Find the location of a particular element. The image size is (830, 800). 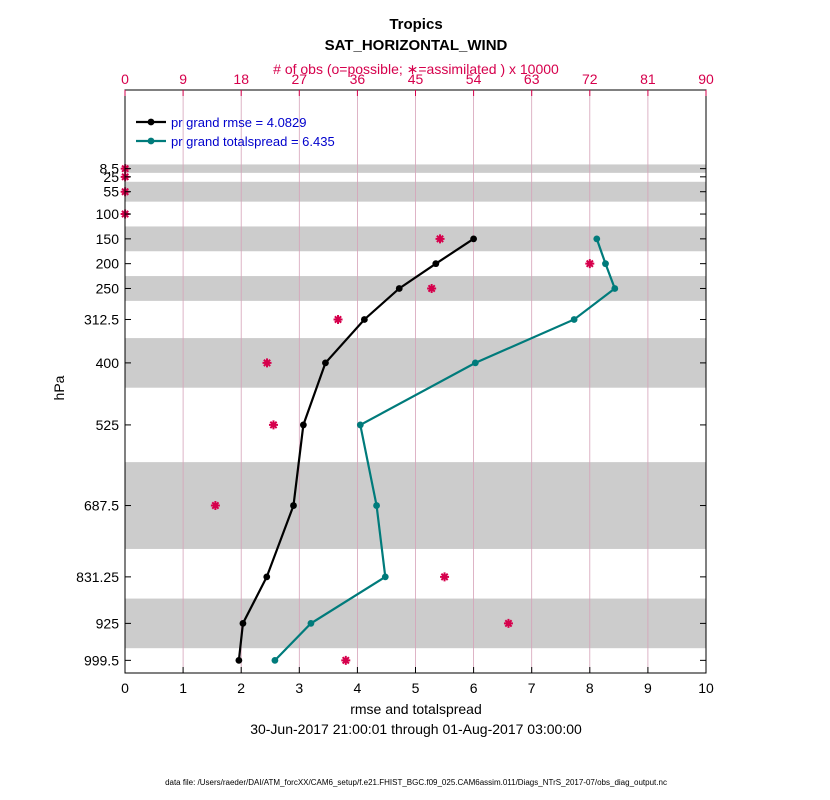

y-tick-label: 999.5 is located at coordinates (101, 660).